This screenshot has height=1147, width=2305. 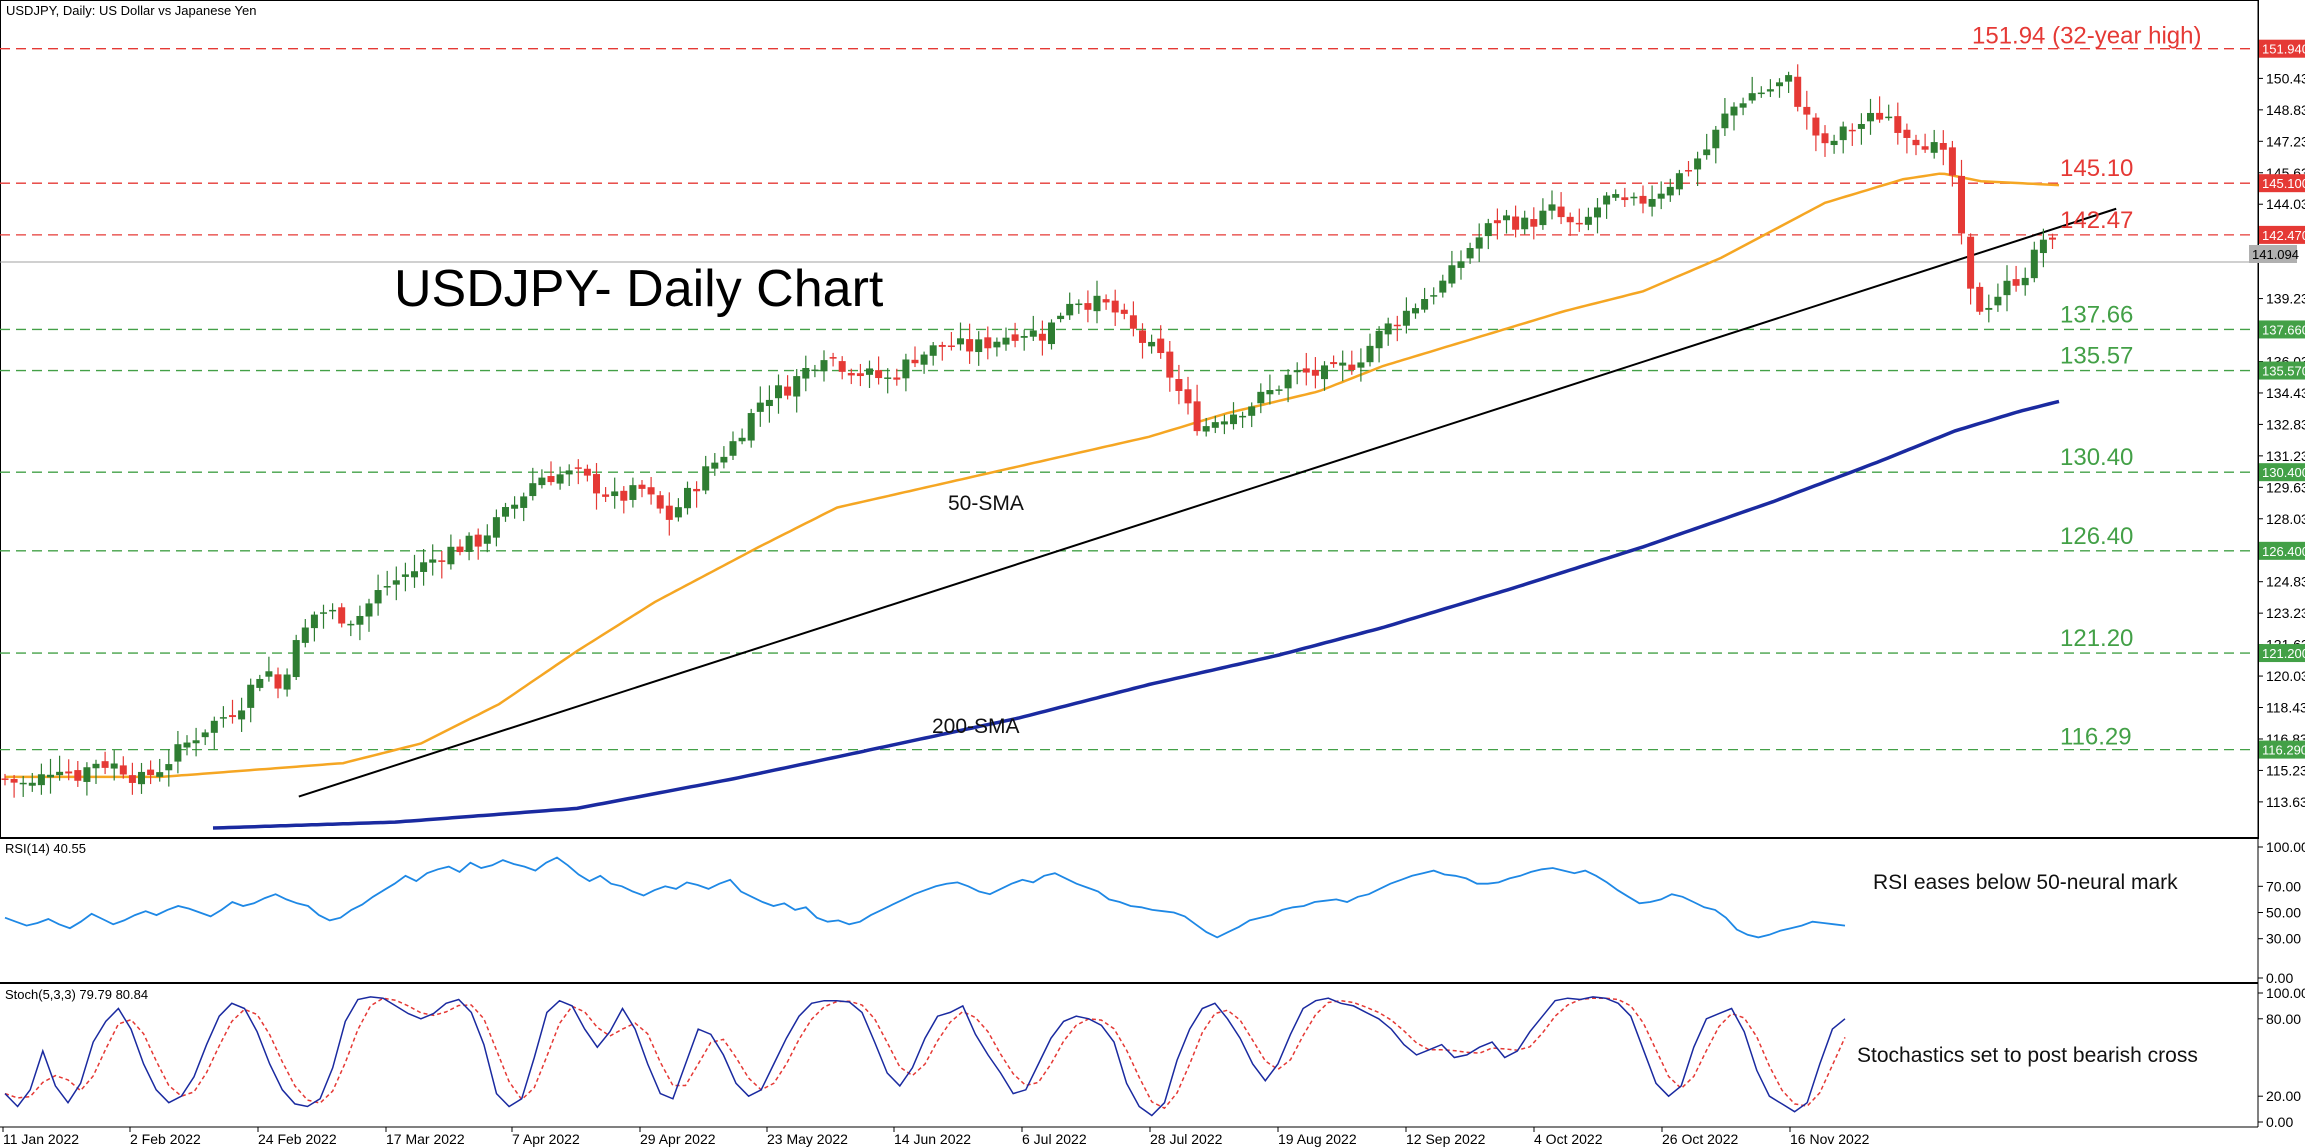 What do you see at coordinates (2285, 613) in the screenshot?
I see `price-tick-label: 123.230` at bounding box center [2285, 613].